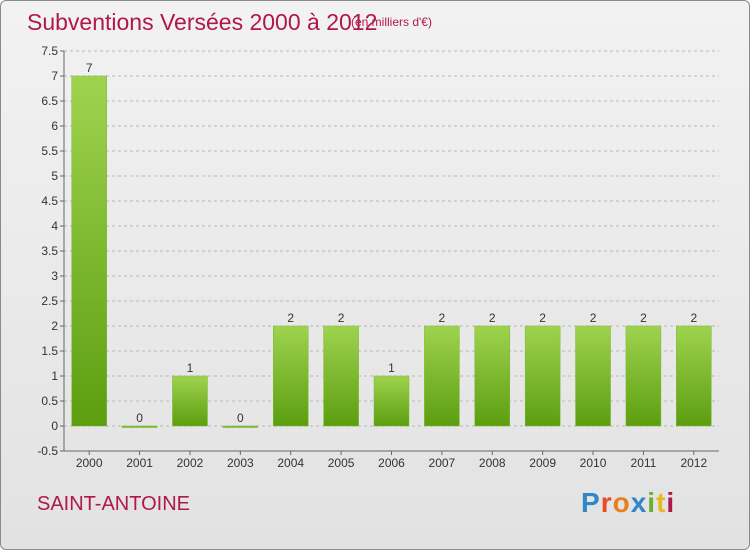 The width and height of the screenshot is (750, 550). What do you see at coordinates (593, 463) in the screenshot?
I see `x-tick-label: 2010` at bounding box center [593, 463].